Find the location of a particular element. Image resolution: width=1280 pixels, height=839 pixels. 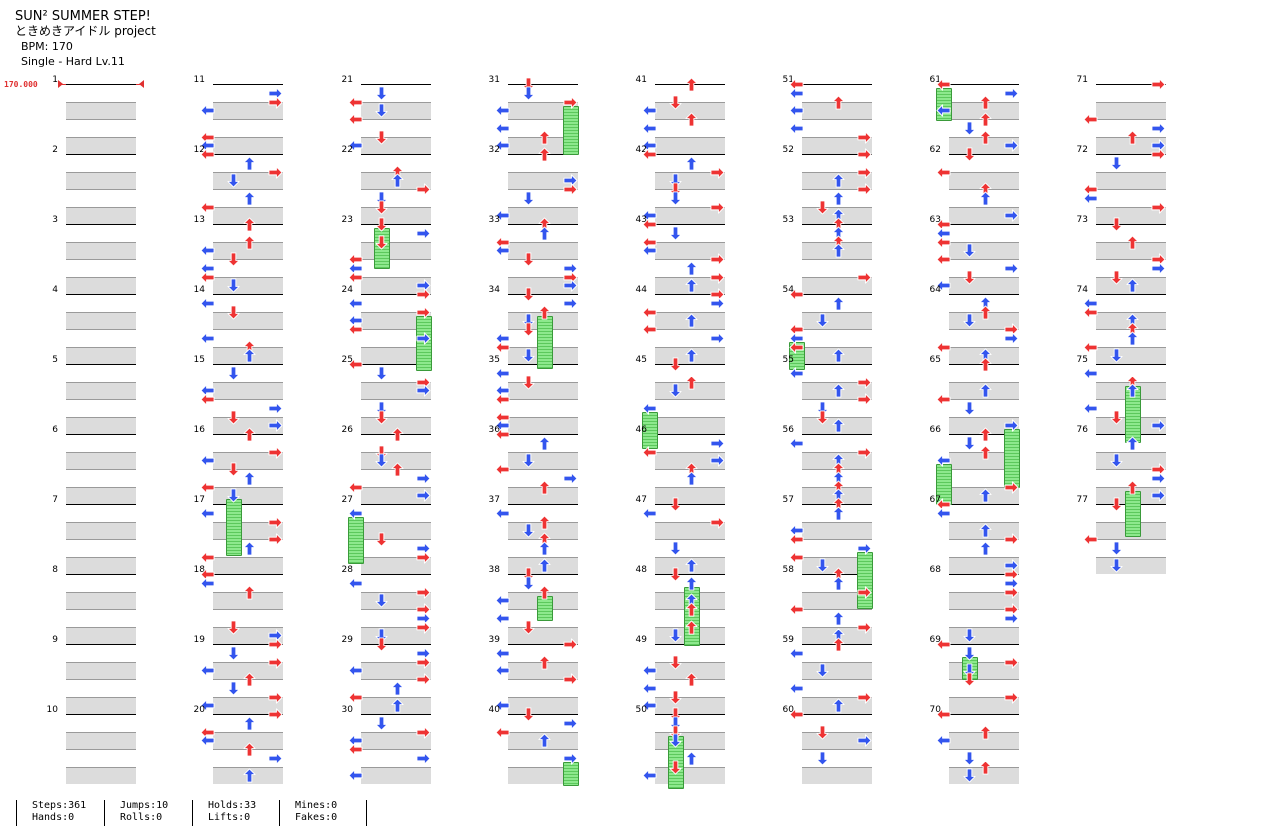

measure-number: 47 is located at coordinates (641, 500).